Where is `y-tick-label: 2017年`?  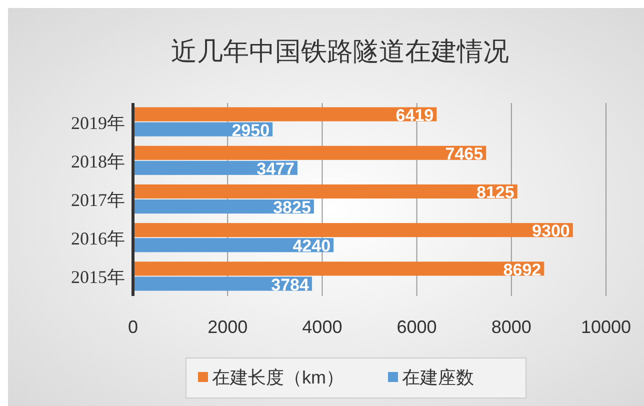 y-tick-label: 2017年 is located at coordinates (98, 200).